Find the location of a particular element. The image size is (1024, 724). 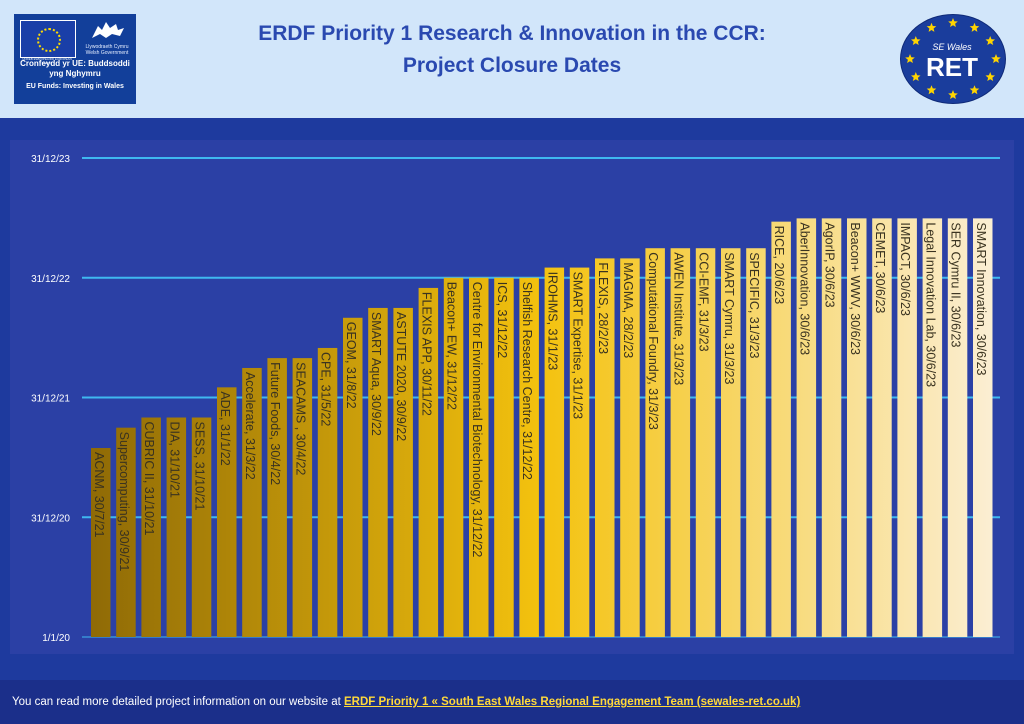

y-tick-label: 31/12/20 is located at coordinates (50, 518).